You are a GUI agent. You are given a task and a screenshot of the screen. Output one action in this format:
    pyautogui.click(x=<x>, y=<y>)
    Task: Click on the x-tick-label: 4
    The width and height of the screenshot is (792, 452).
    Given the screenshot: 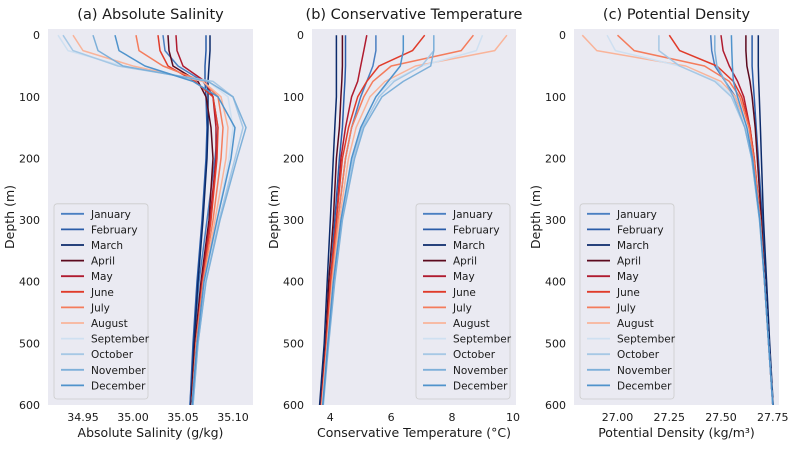 What is the action you would take?
    pyautogui.click(x=330, y=417)
    